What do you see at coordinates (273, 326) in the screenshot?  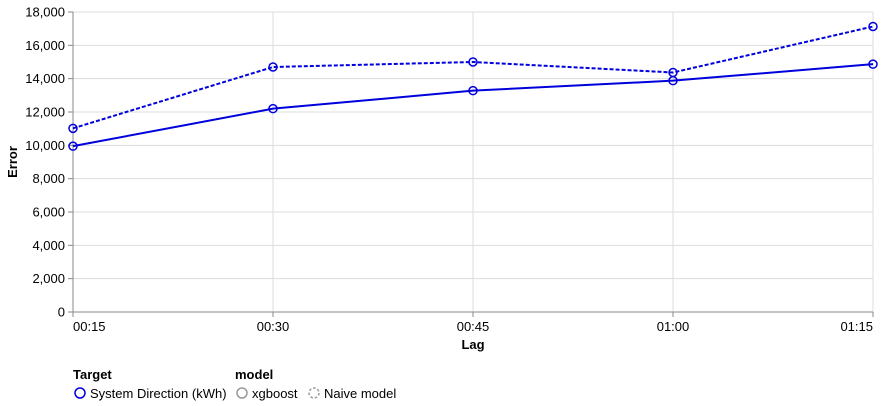 I see `x-tick-label: 00:30` at bounding box center [273, 326].